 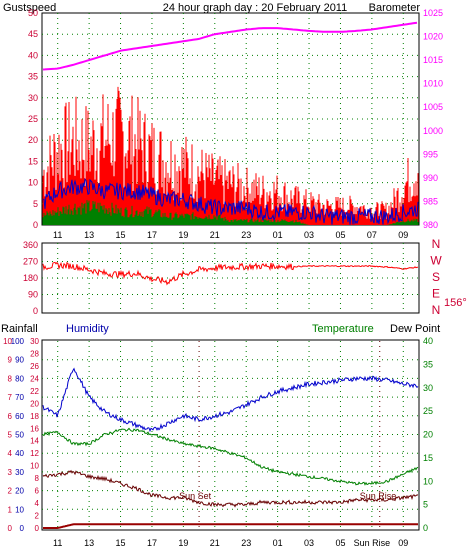 I want to click on temp-left-tick-label: 20, so click(x=34, y=403).